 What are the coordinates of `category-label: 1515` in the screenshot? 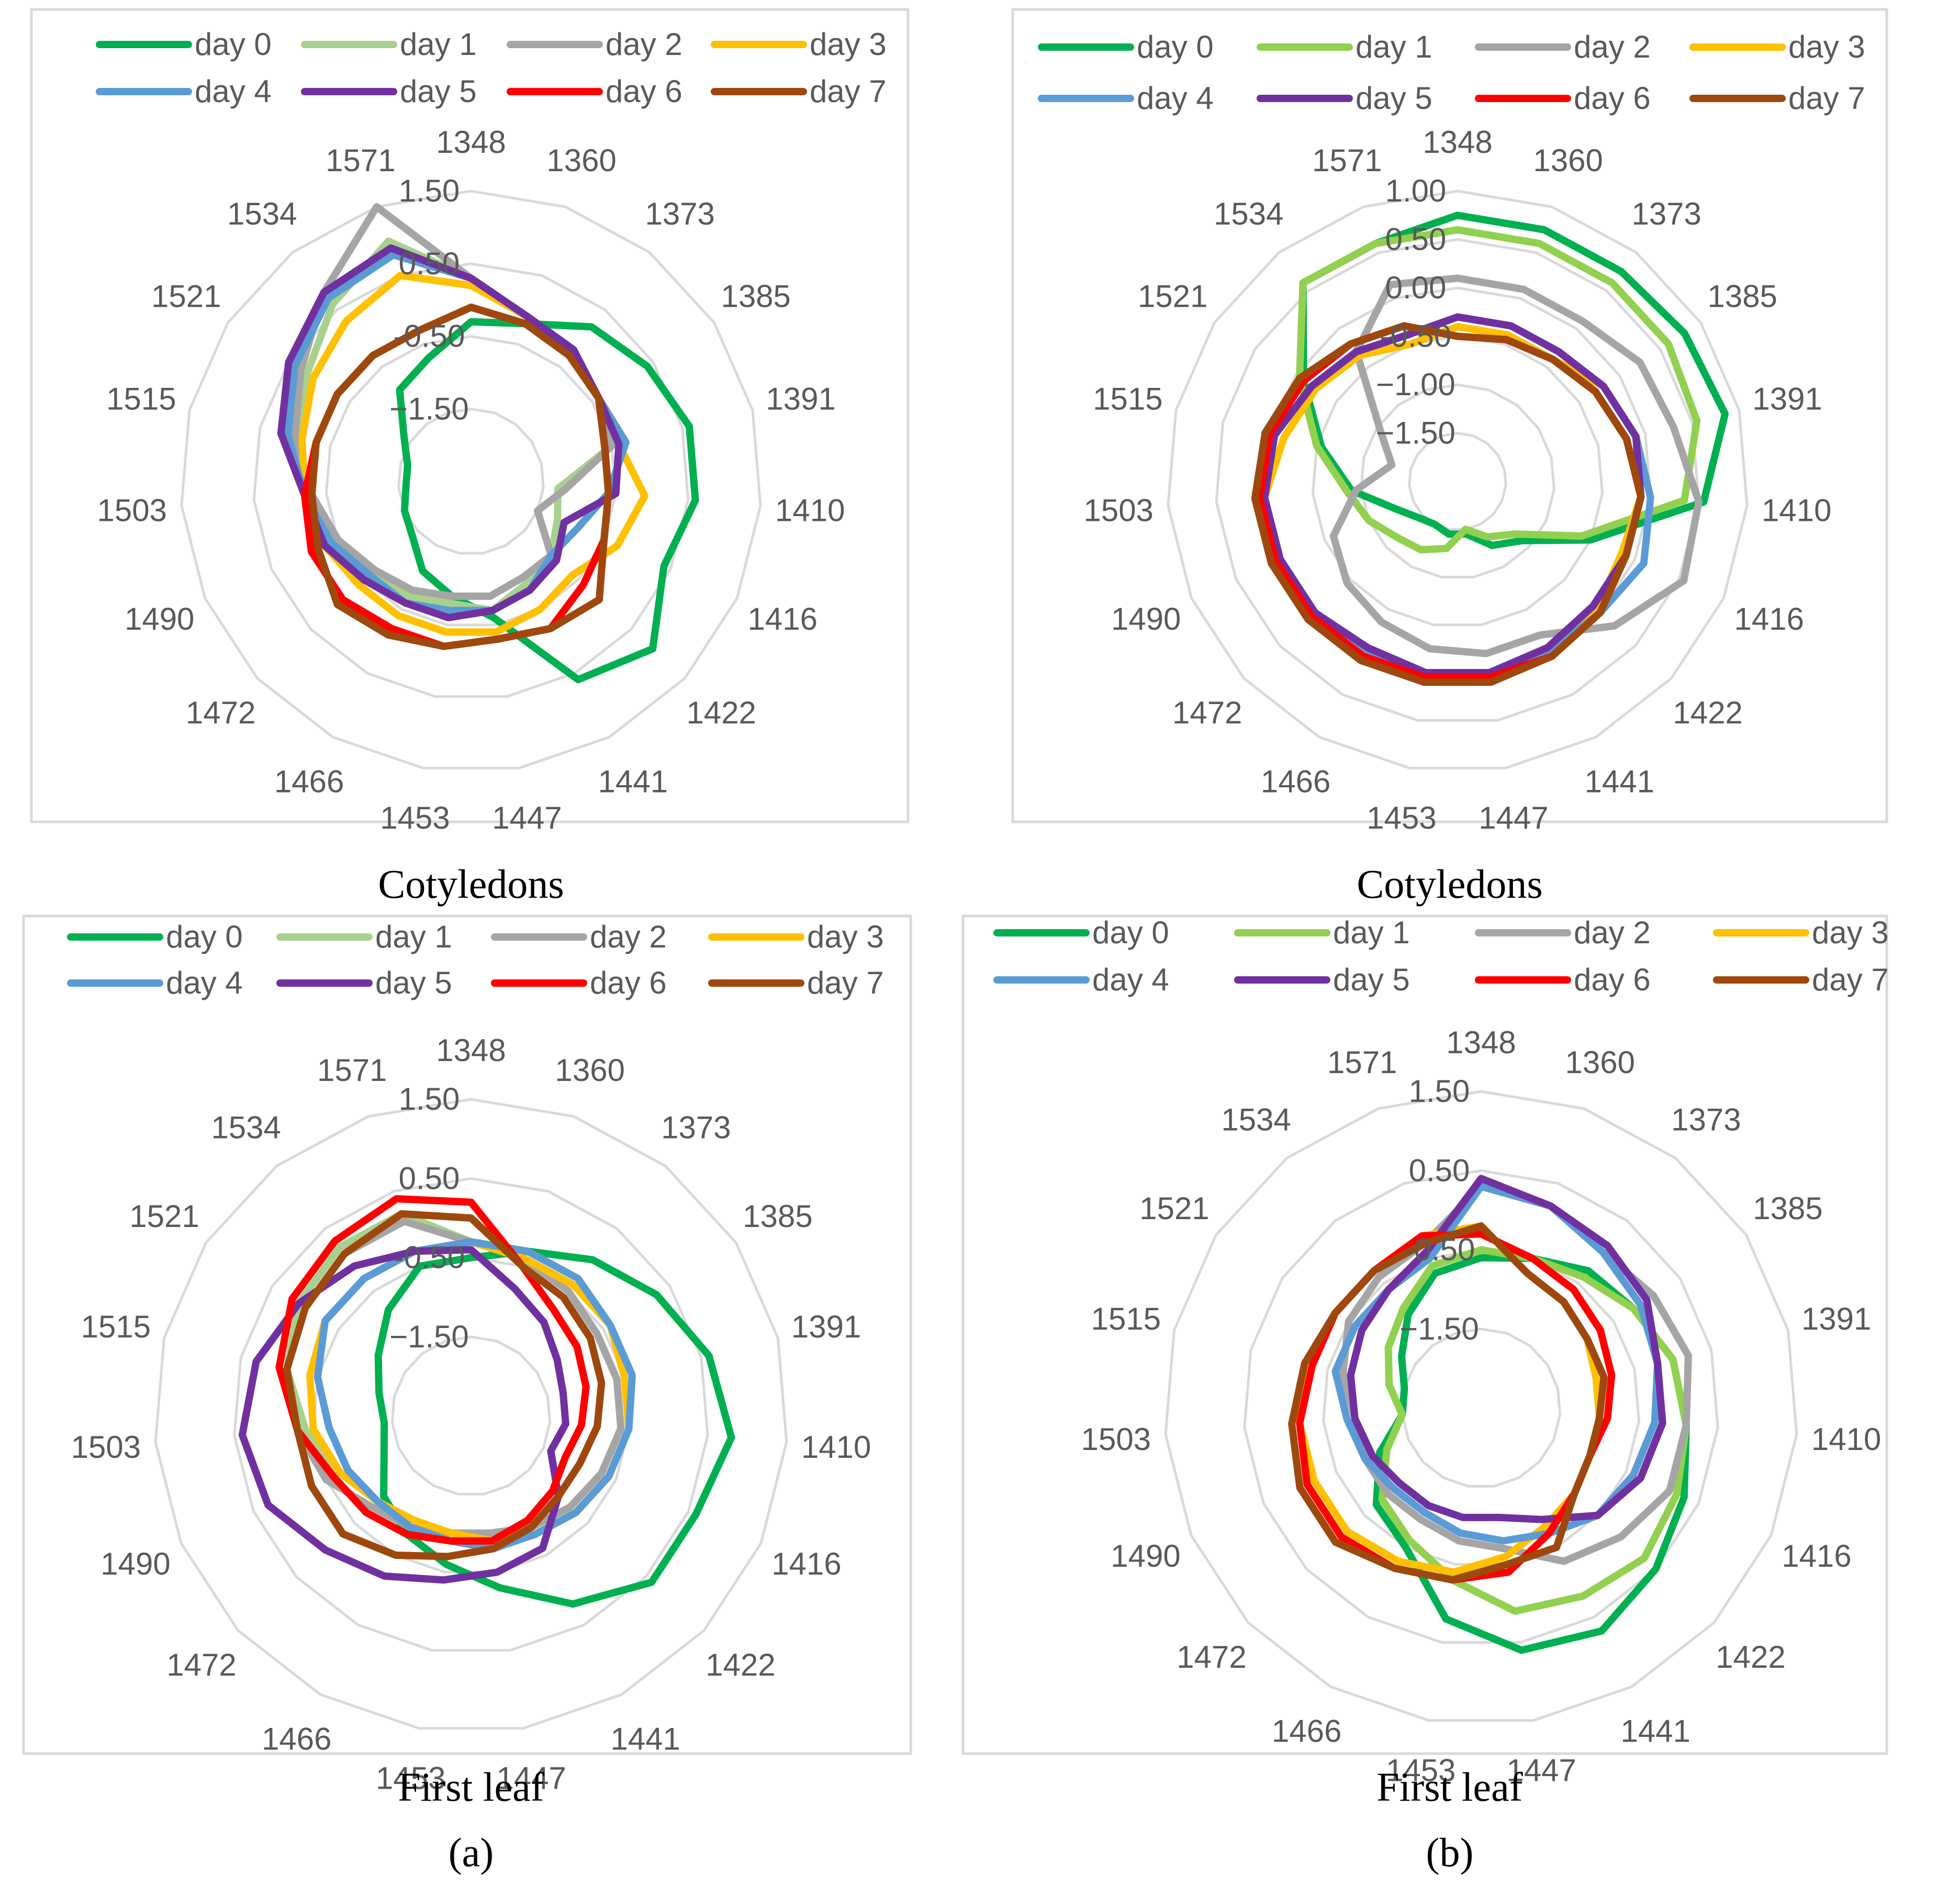 It's located at (1127, 399).